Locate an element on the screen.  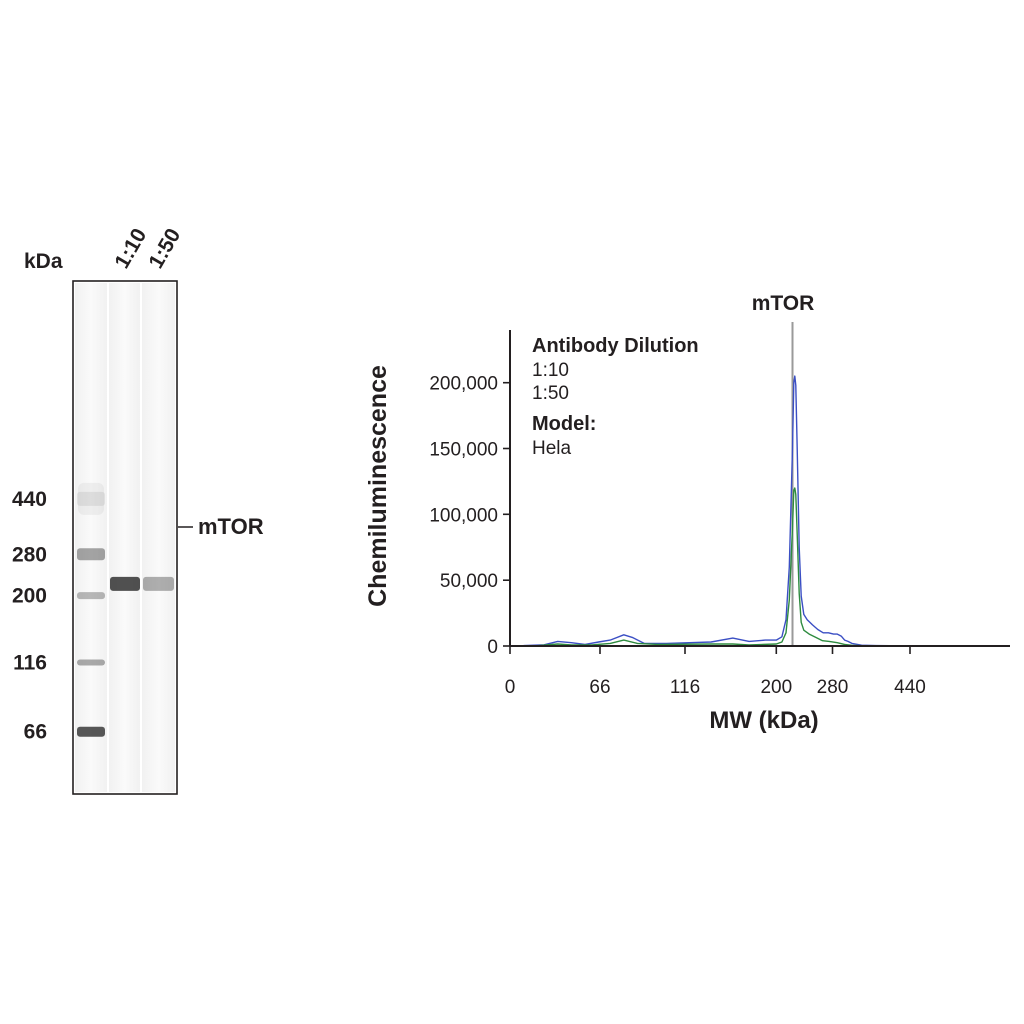
ladder-label: 200 is located at coordinates (29, 596).